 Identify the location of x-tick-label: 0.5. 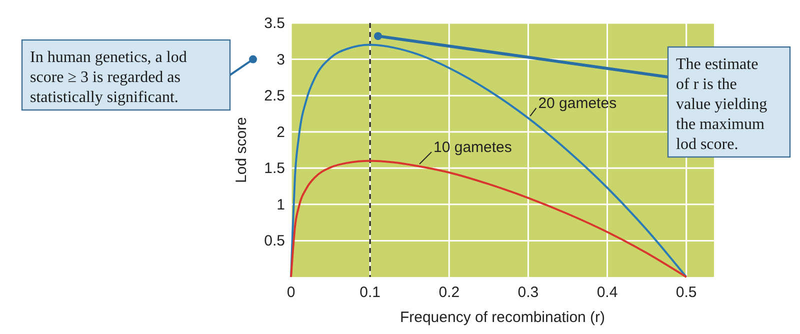
(686, 292).